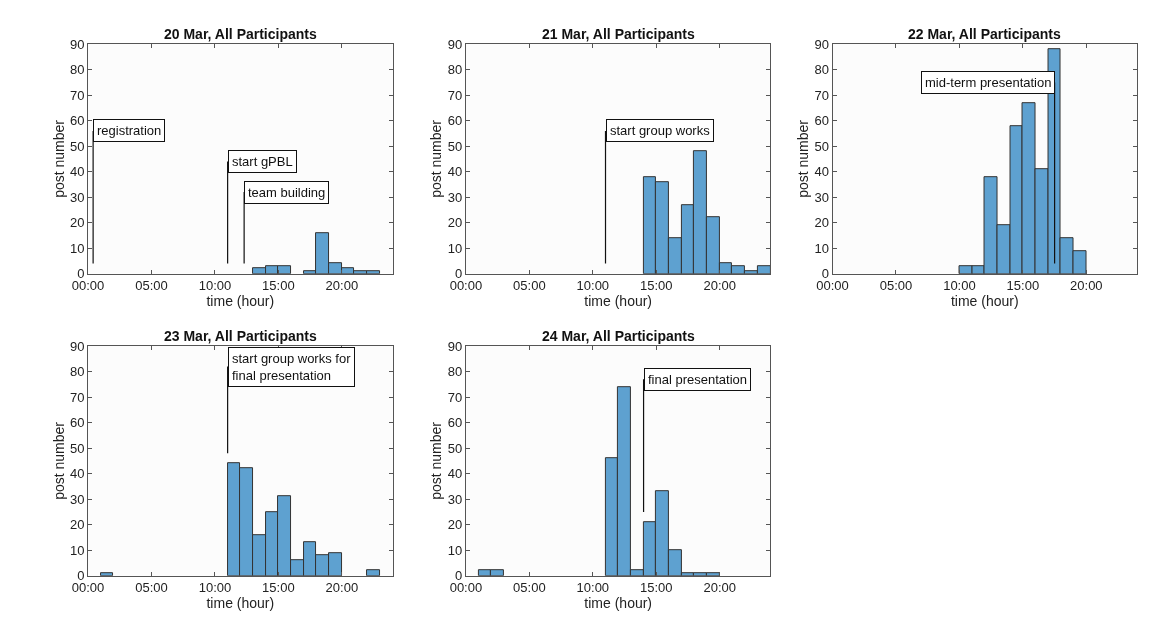 Image resolution: width=1164 pixels, height=639 pixels. What do you see at coordinates (262, 161) in the screenshot?
I see `ref-line-label: start gPBL` at bounding box center [262, 161].